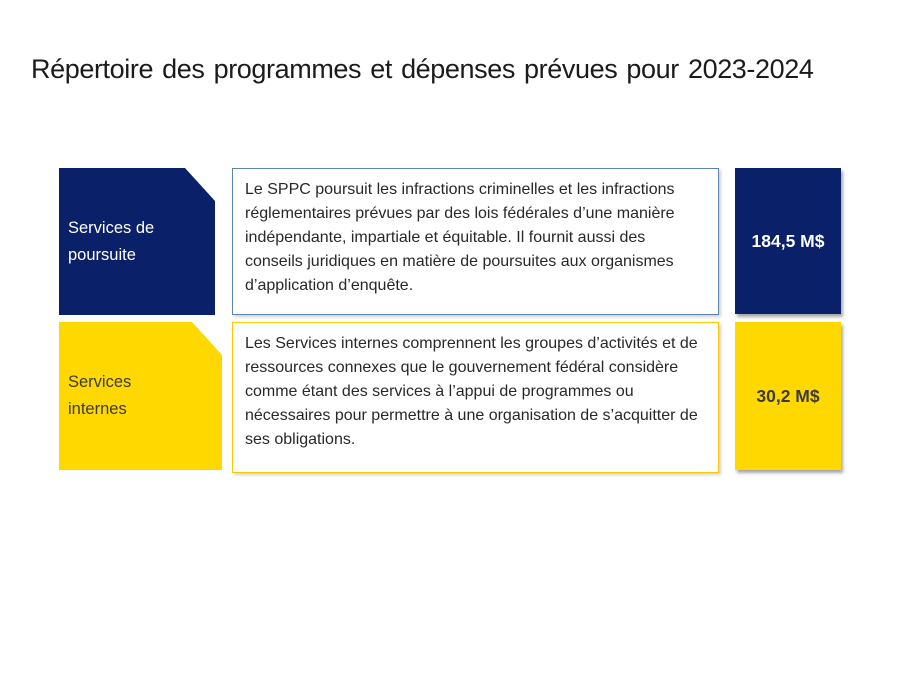 The height and width of the screenshot is (675, 900). I want to click on program-label-box-services-internes: Services internes, so click(140, 396).